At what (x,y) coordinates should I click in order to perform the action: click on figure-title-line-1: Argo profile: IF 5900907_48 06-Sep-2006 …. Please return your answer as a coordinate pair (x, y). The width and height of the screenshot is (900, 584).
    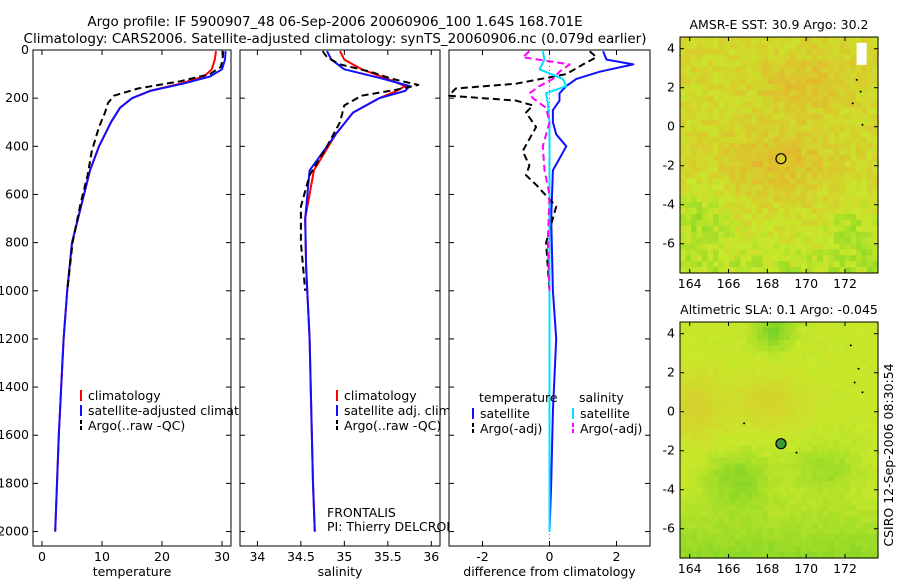
    Looking at the image, I should click on (334, 22).